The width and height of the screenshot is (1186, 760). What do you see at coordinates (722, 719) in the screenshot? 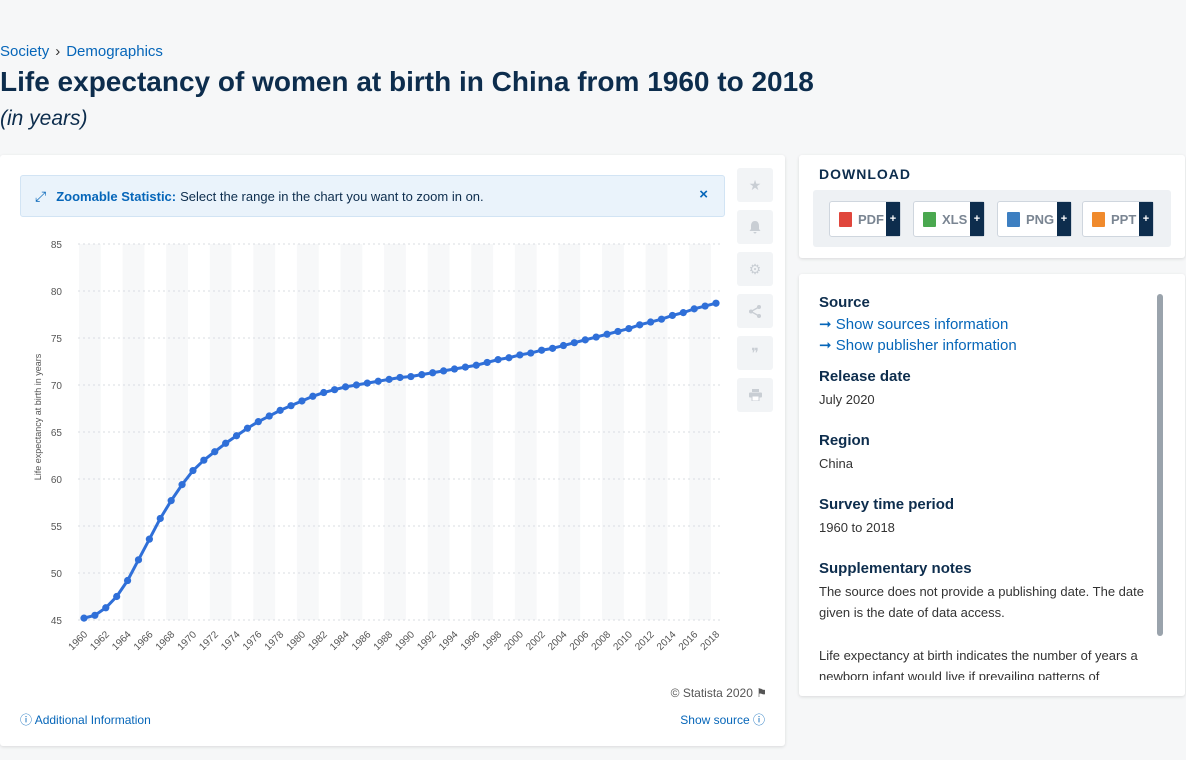
I see `show-source-link: Show source ⓘ` at bounding box center [722, 719].